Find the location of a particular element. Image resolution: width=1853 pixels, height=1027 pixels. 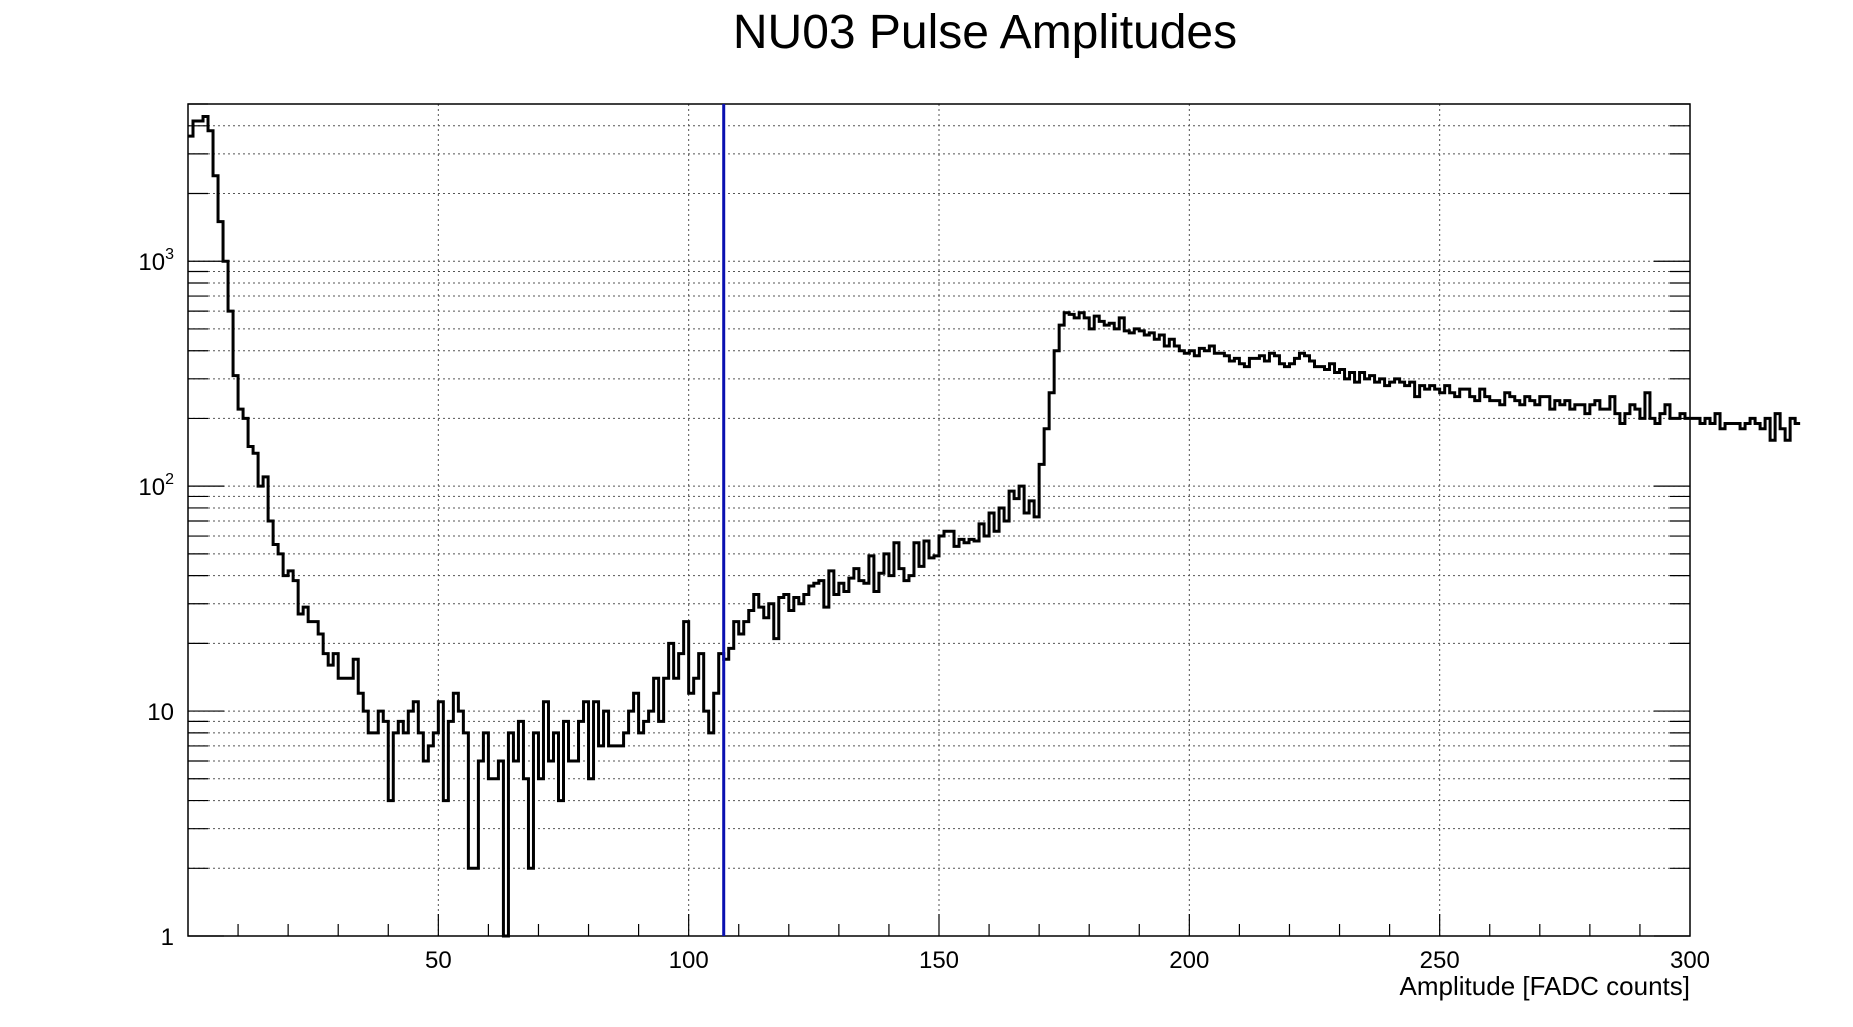

x-tick-label: 100 is located at coordinates (689, 960).